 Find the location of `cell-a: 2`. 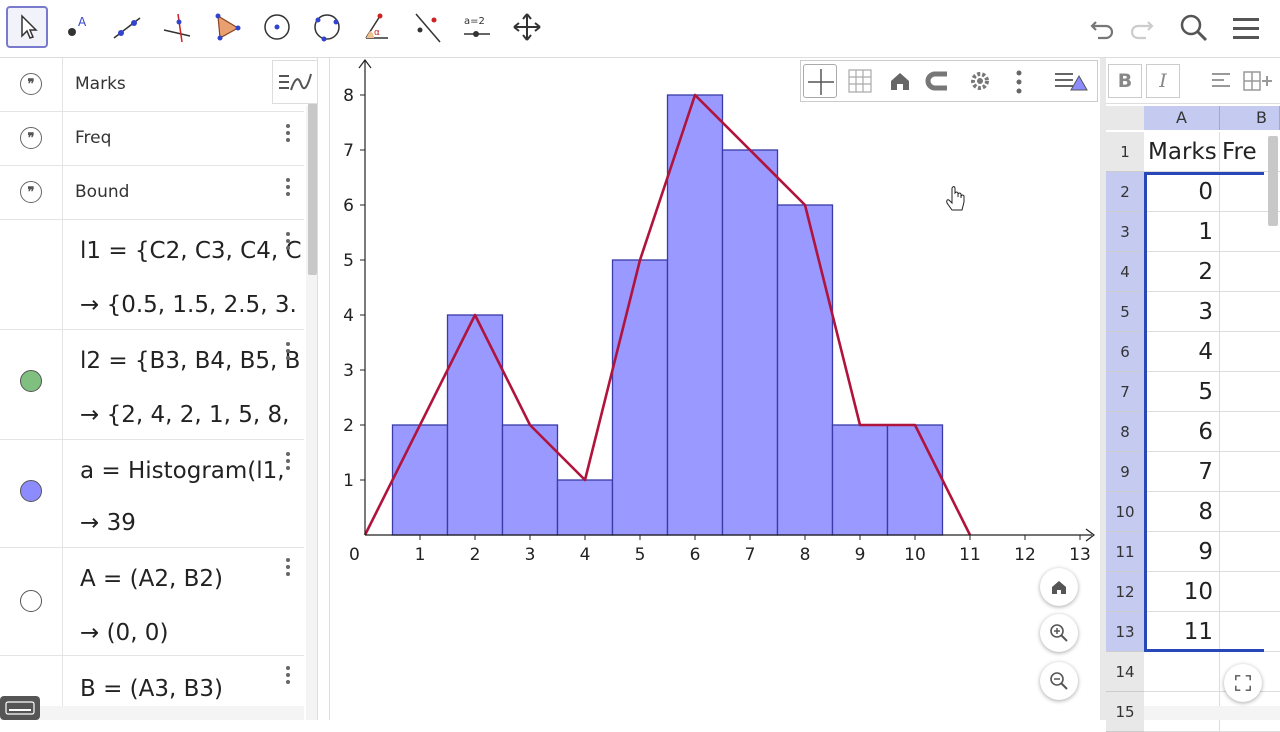

cell-a: 2 is located at coordinates (1182, 272).